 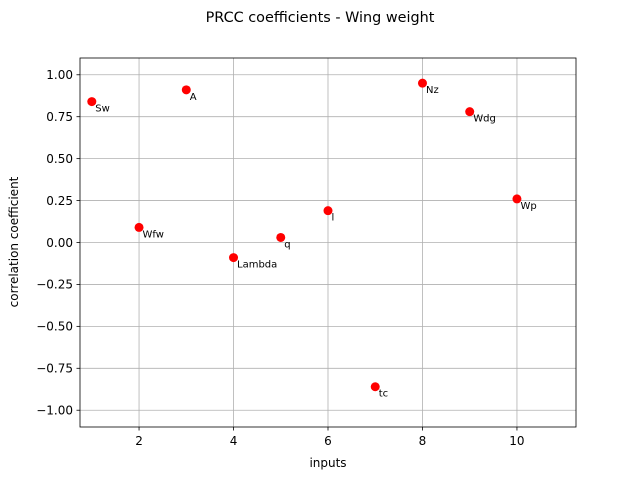 What do you see at coordinates (186, 90) in the screenshot?
I see `data-point-a` at bounding box center [186, 90].